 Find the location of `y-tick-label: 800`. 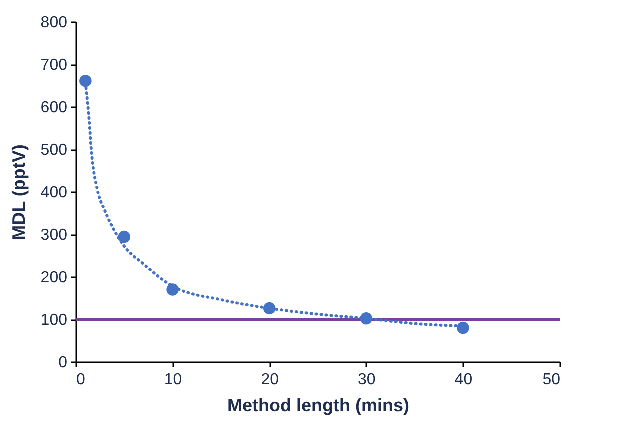

y-tick-label: 800 is located at coordinates (54, 23).